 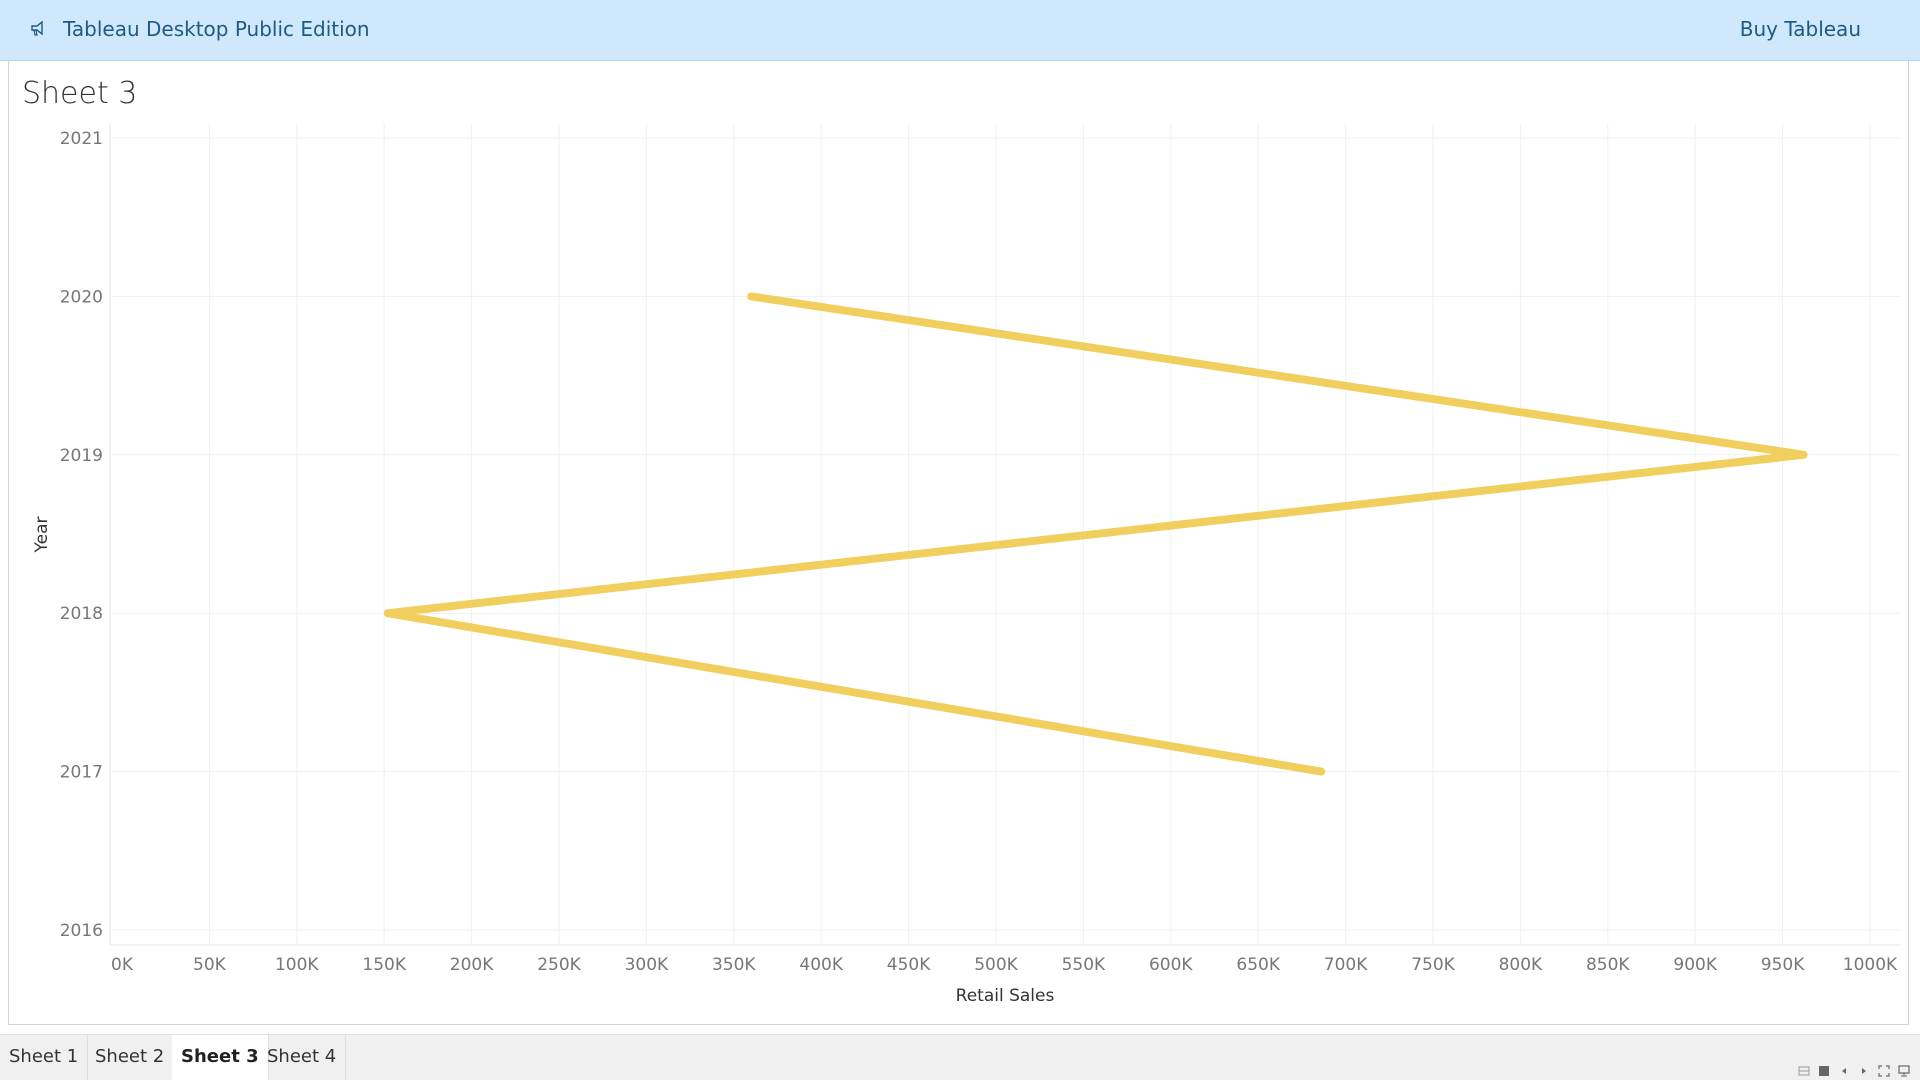 What do you see at coordinates (960, 1057) in the screenshot?
I see `sheet-tab-bar: Sheet 1 Sheet 2 Sheet 3 Sheet 4` at bounding box center [960, 1057].